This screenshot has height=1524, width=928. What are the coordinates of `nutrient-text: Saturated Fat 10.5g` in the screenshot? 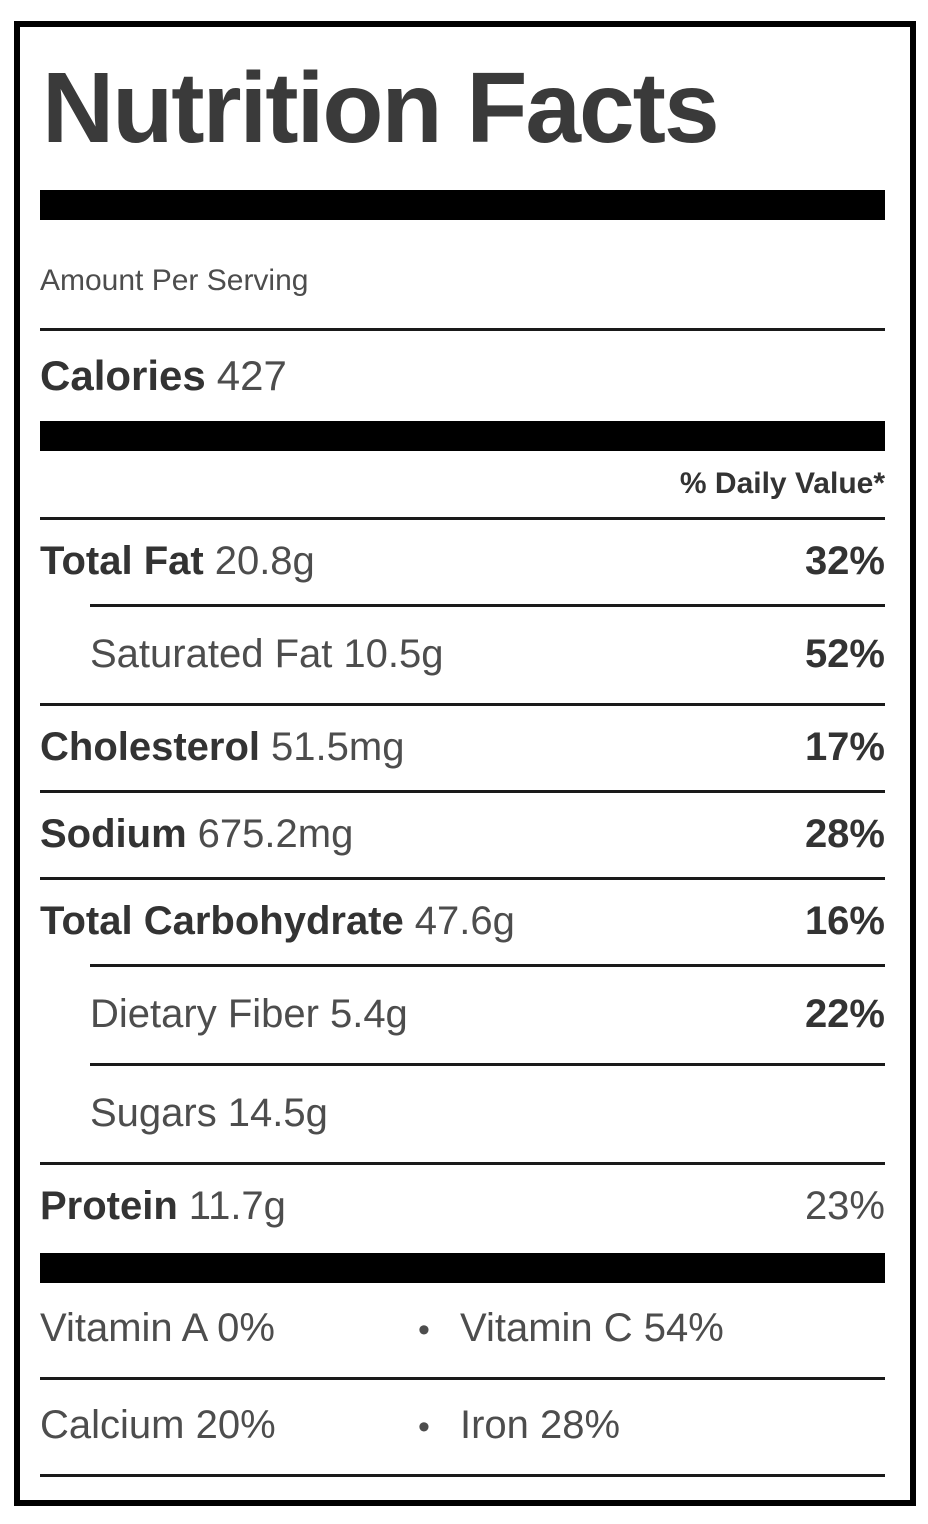 It's located at (266, 654).